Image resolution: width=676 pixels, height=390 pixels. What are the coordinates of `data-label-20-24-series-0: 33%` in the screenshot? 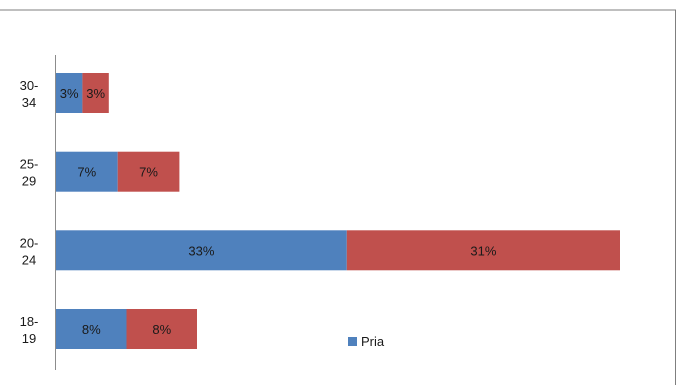 It's located at (201, 250).